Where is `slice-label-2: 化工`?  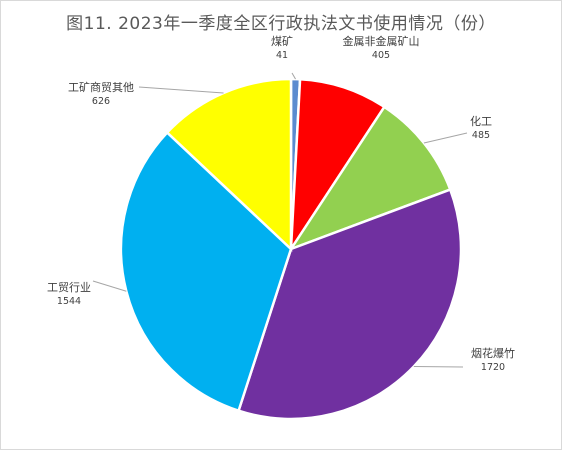
slice-label-2: 化工 is located at coordinates (481, 121).